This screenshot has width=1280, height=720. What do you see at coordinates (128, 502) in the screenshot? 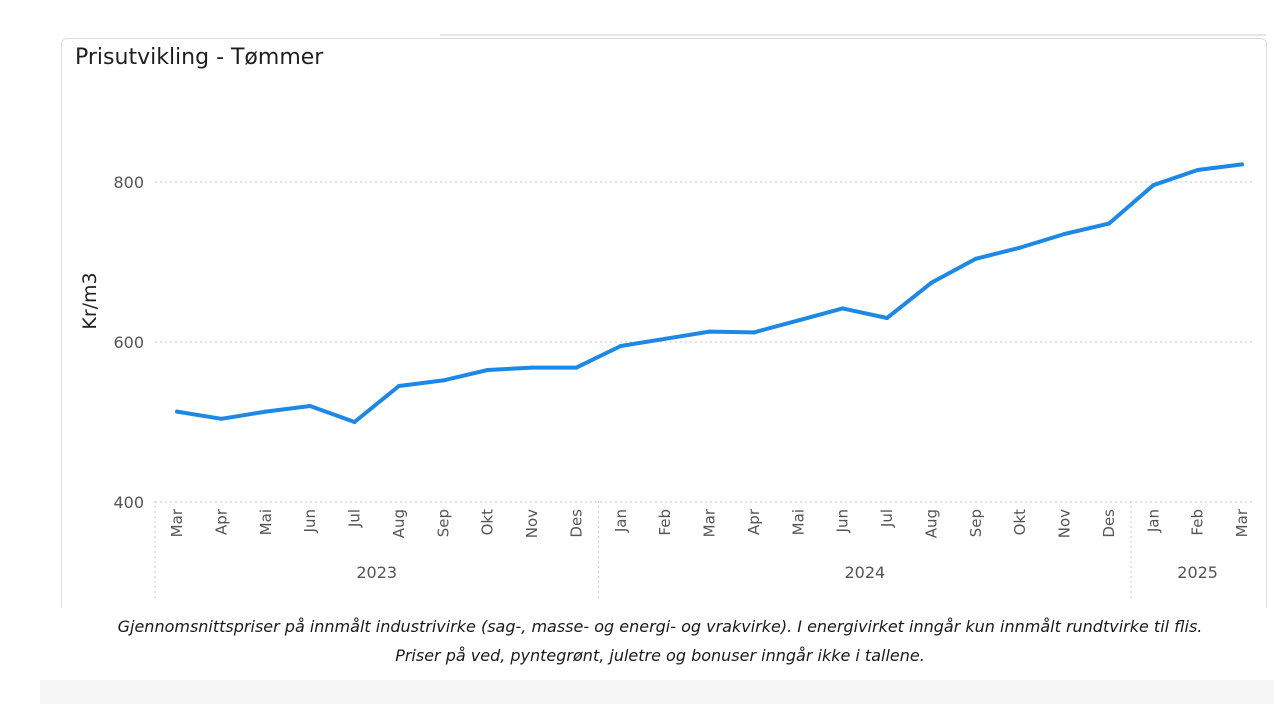
I see `y-tick-label: 400` at bounding box center [128, 502].